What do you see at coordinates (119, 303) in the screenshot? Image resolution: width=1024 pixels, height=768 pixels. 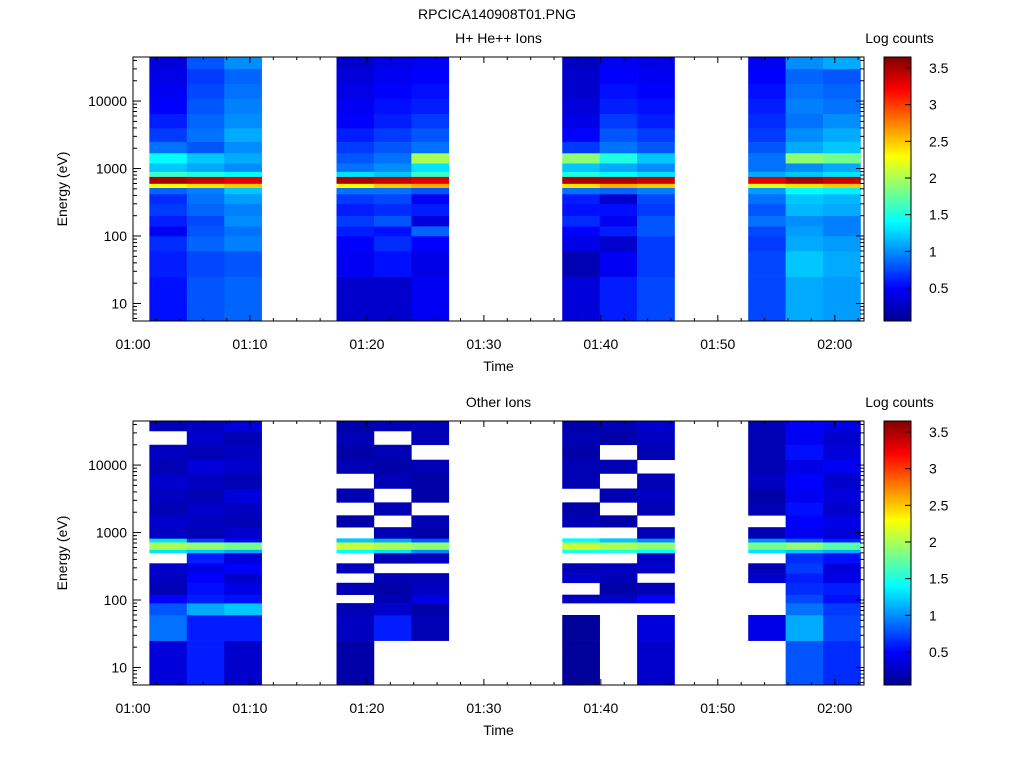 I see `y-tick-label: 10` at bounding box center [119, 303].